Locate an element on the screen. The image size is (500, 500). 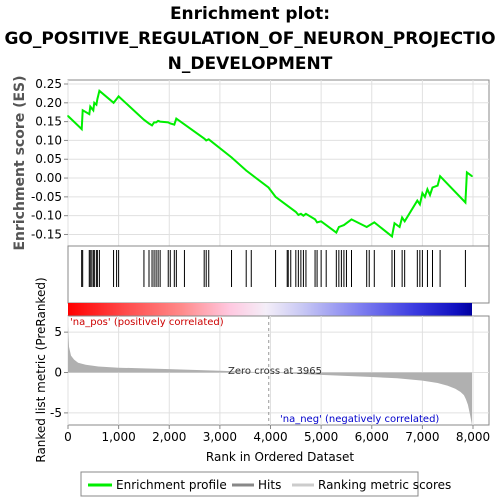
es-y-axis-label: Enrichment score (ES) is located at coordinates (20, 162).